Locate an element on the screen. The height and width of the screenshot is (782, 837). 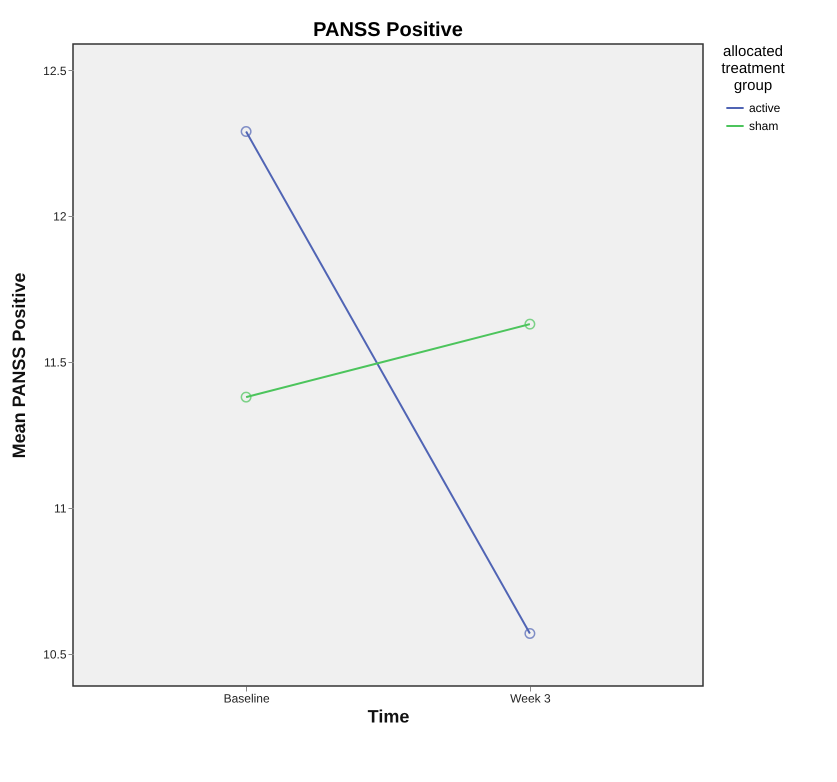
x-tick-label: Week 3 is located at coordinates (530, 699).